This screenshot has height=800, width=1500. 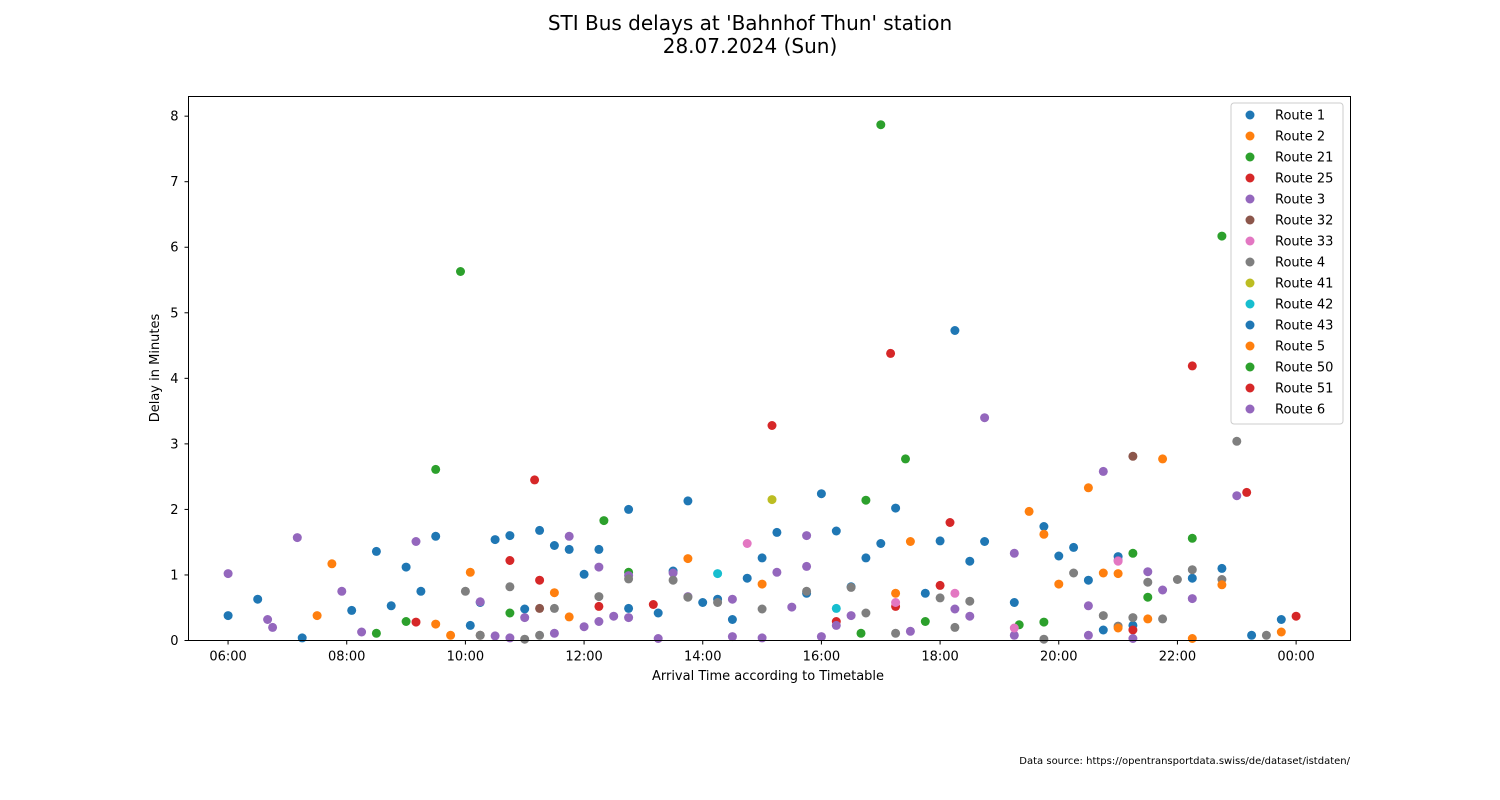 I want to click on y-tick-label: 7, so click(x=174, y=182).